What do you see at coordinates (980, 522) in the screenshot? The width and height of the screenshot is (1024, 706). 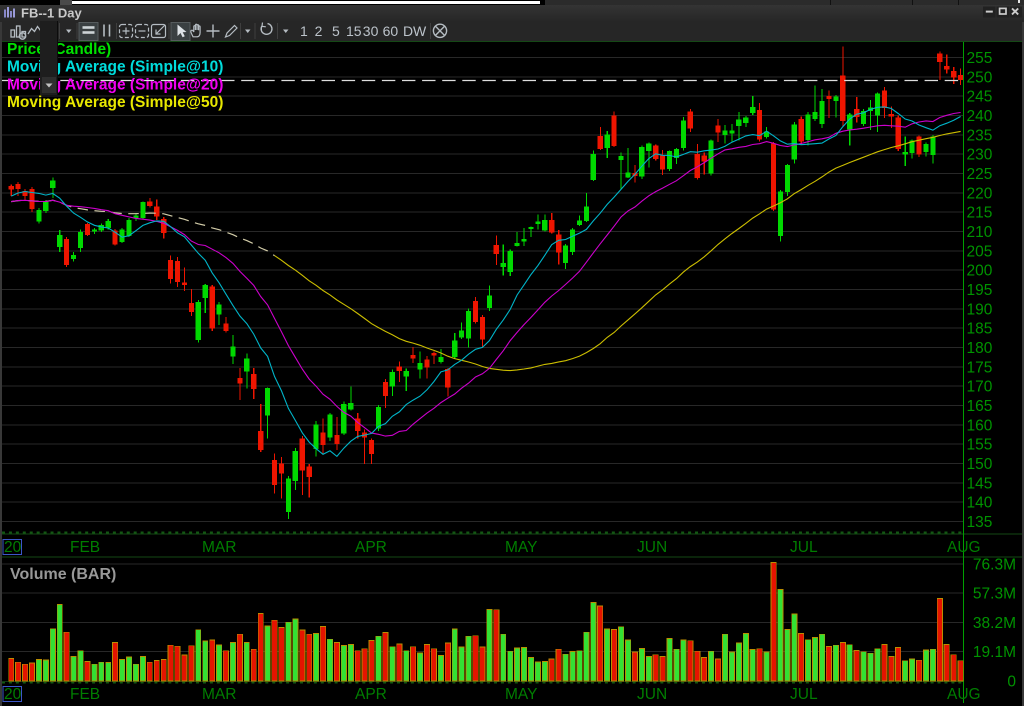 I see `svg-text: 135` at bounding box center [980, 522].